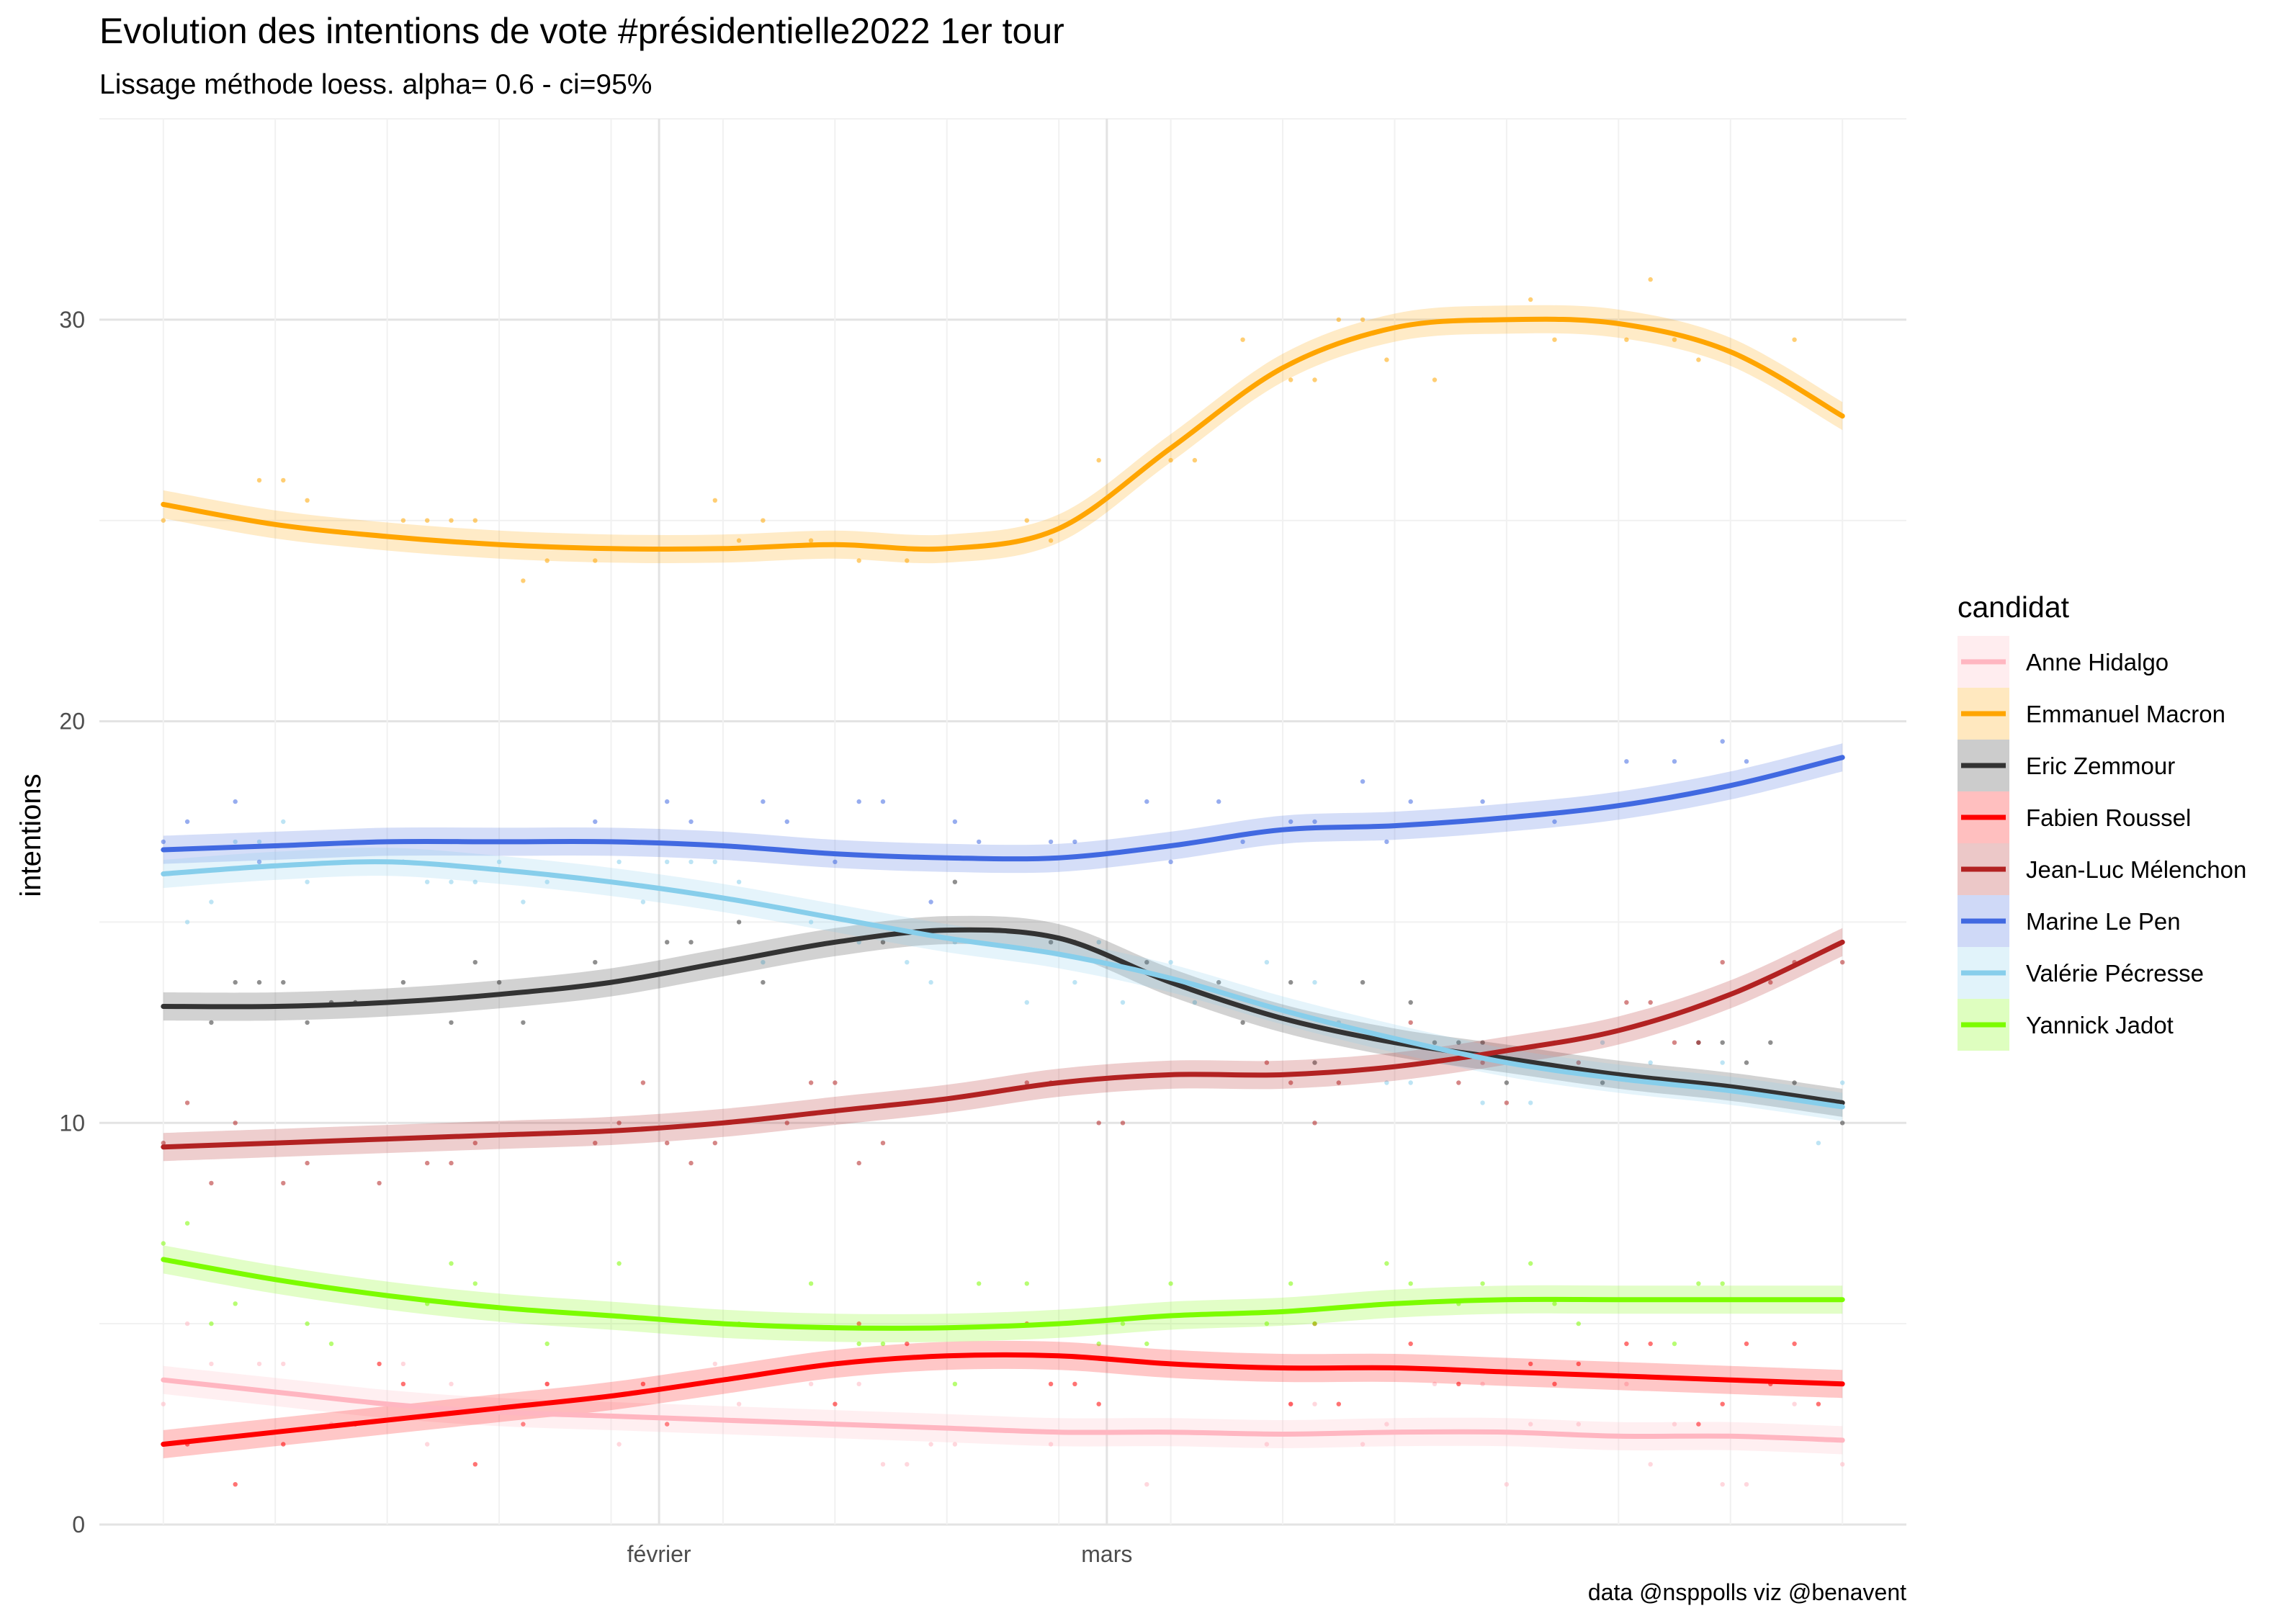  What do you see at coordinates (2103, 921) in the screenshot?
I see `legend-label: Marine Le Pen` at bounding box center [2103, 921].